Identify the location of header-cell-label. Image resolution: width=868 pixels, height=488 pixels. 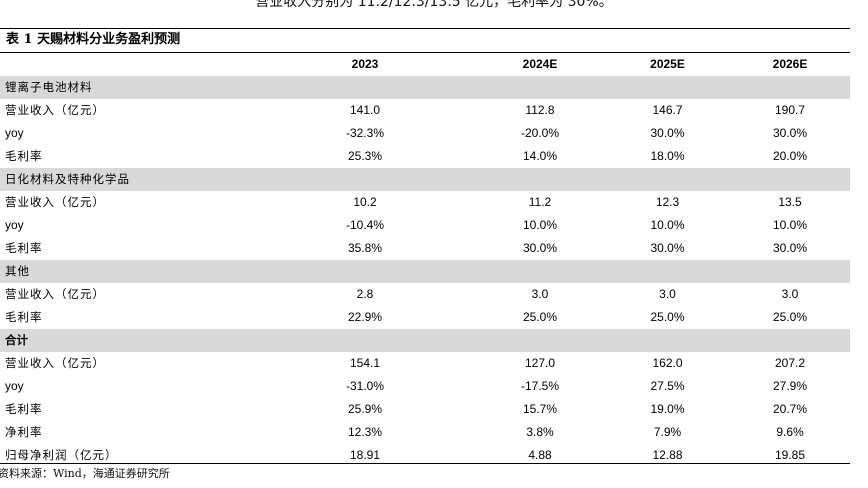
(127, 64).